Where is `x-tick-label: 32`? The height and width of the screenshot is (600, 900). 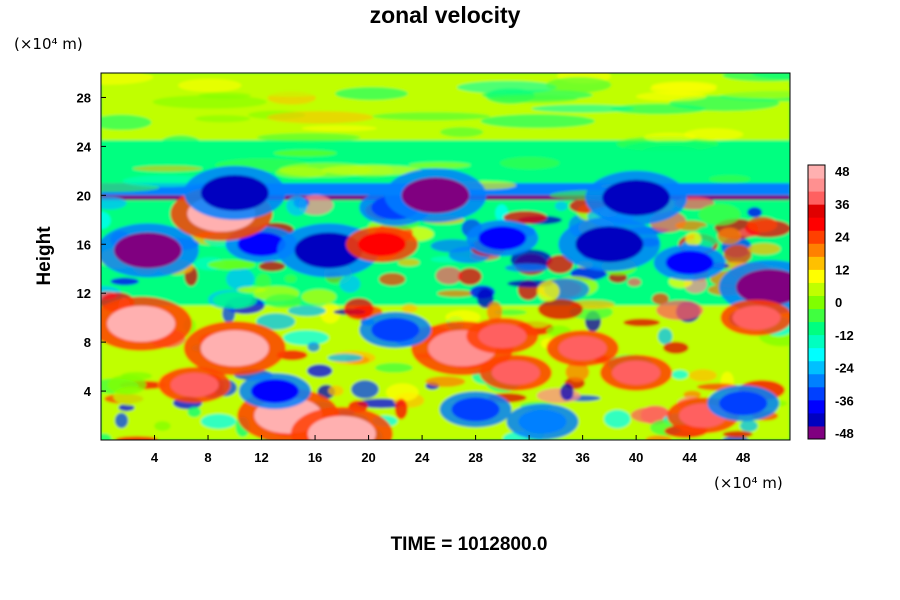
x-tick-label: 32 is located at coordinates (529, 457).